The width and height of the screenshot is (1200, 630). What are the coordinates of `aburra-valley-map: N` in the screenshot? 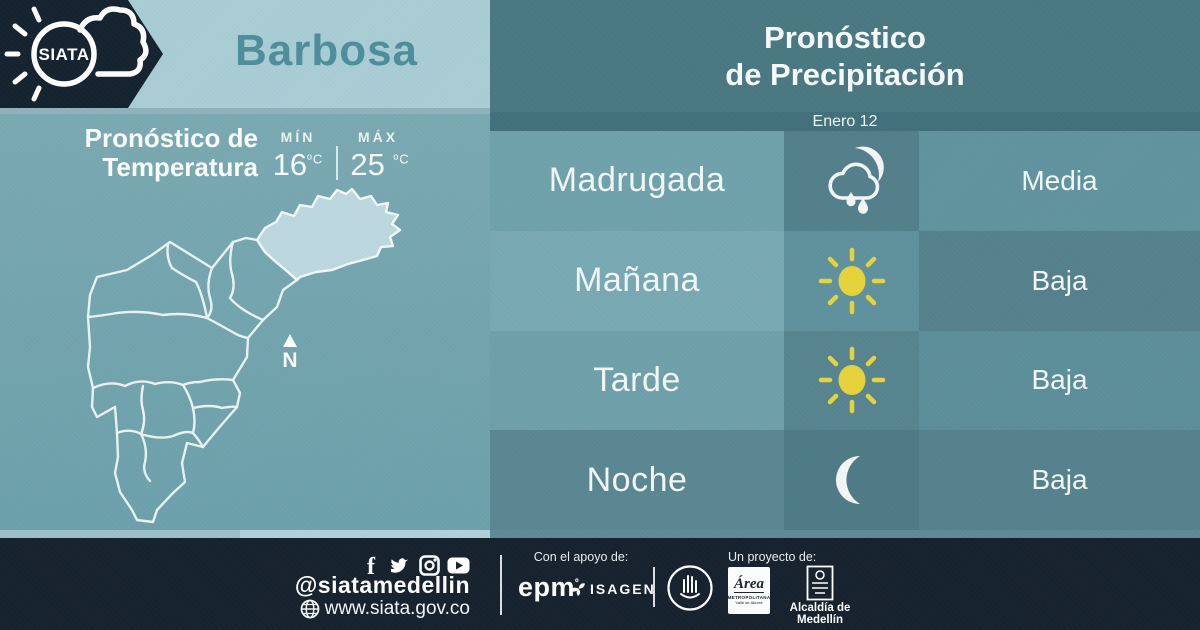 It's located at (244, 355).